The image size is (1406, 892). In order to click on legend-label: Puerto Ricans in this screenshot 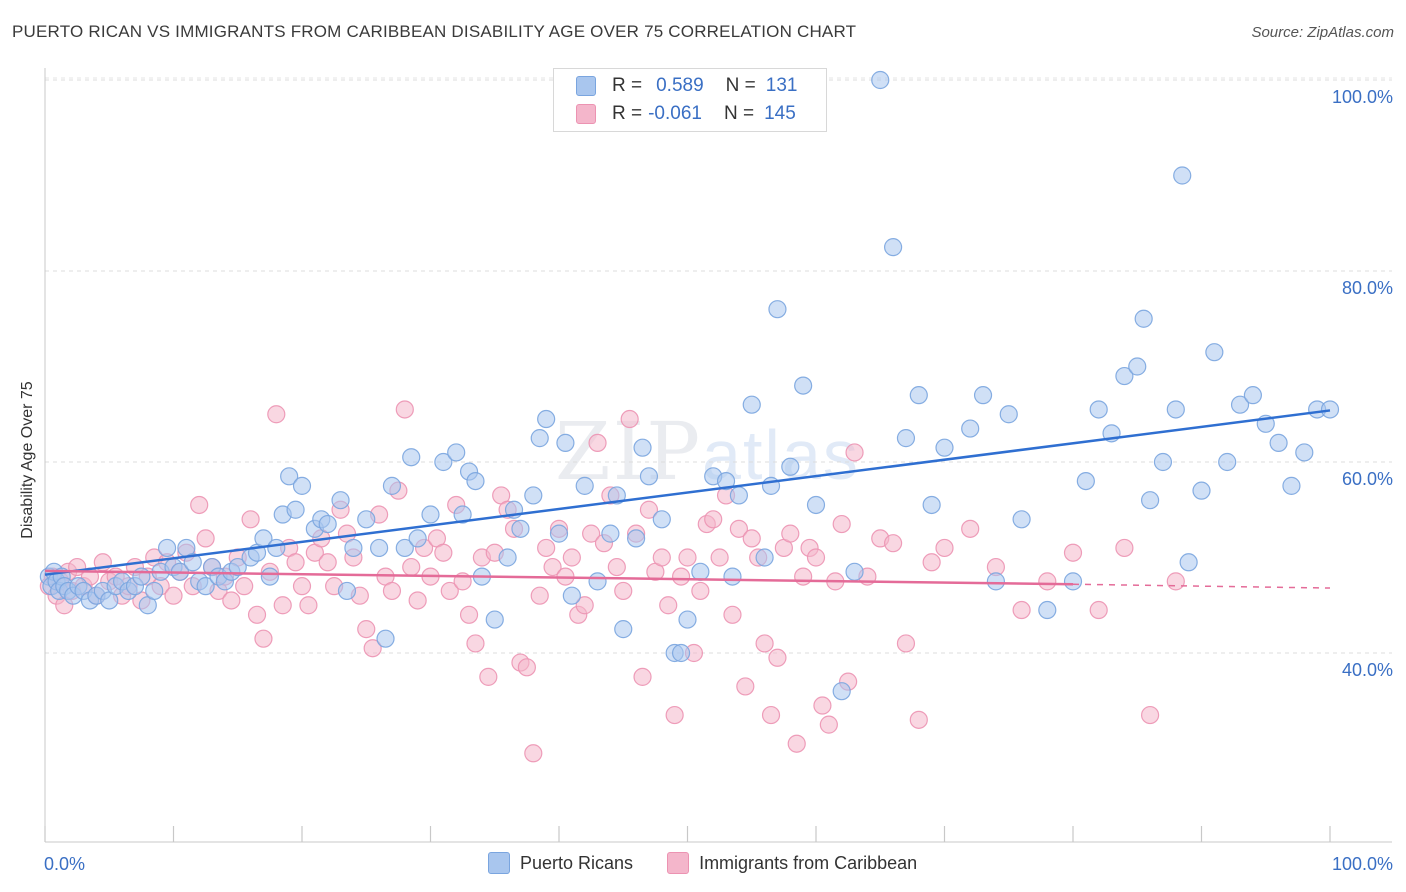, I will do `click(577, 862)`.